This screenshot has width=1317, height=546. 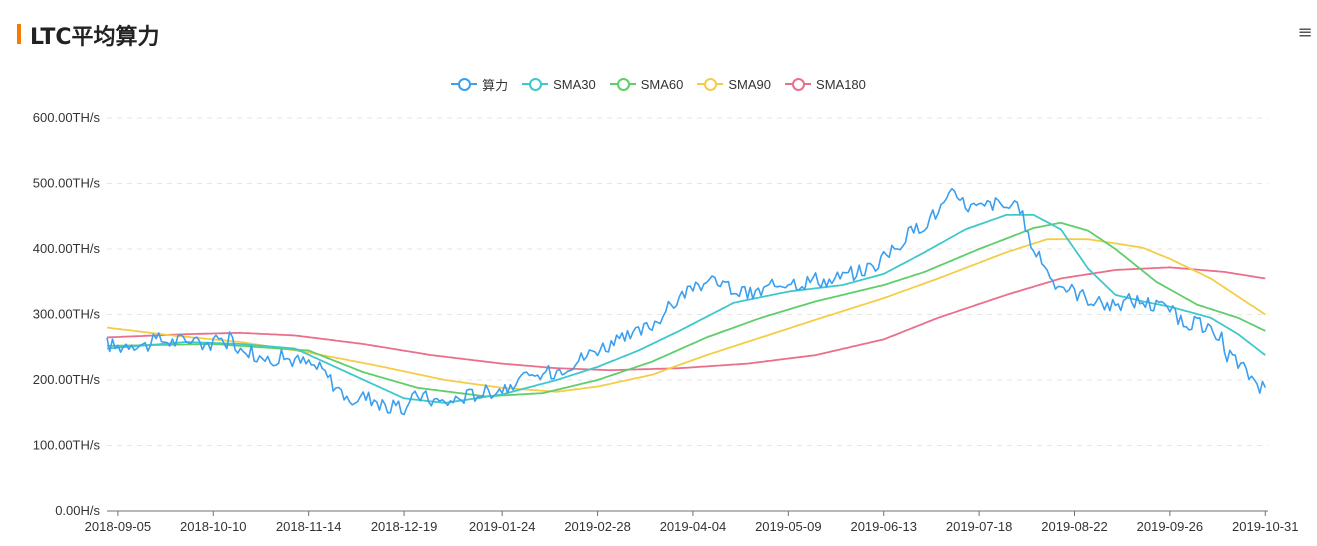 I want to click on legend-label: 算力, so click(x=495, y=85).